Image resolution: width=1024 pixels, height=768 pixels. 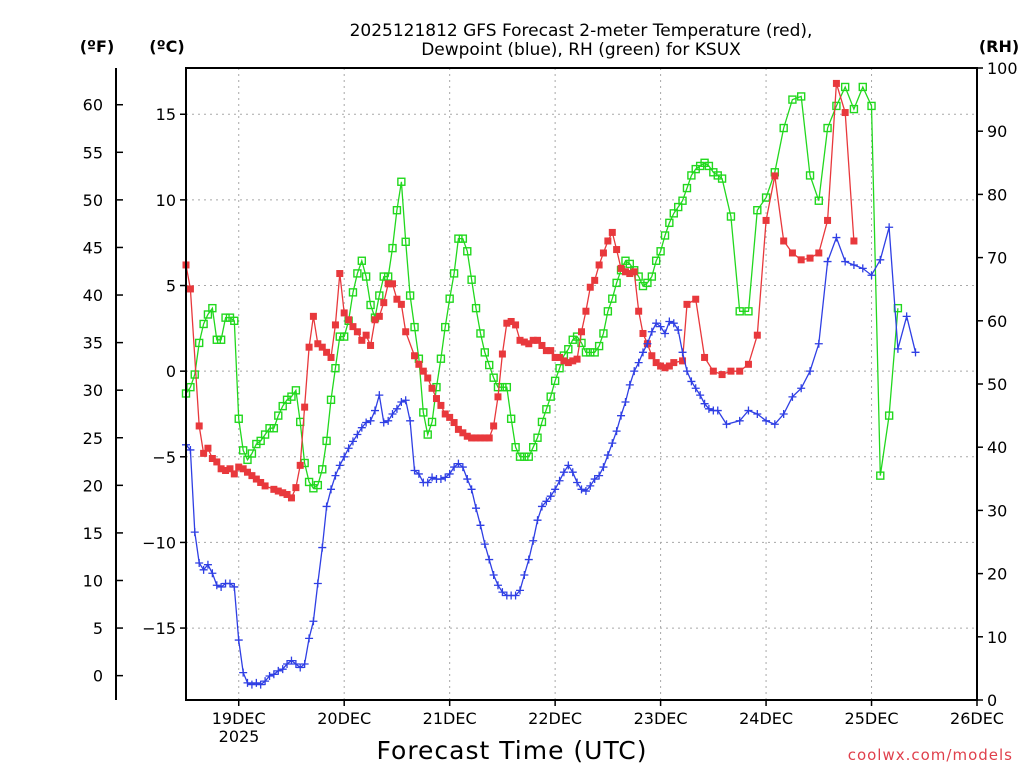 What do you see at coordinates (997, 258) in the screenshot?
I see `rh-tick-label: 70` at bounding box center [997, 258].